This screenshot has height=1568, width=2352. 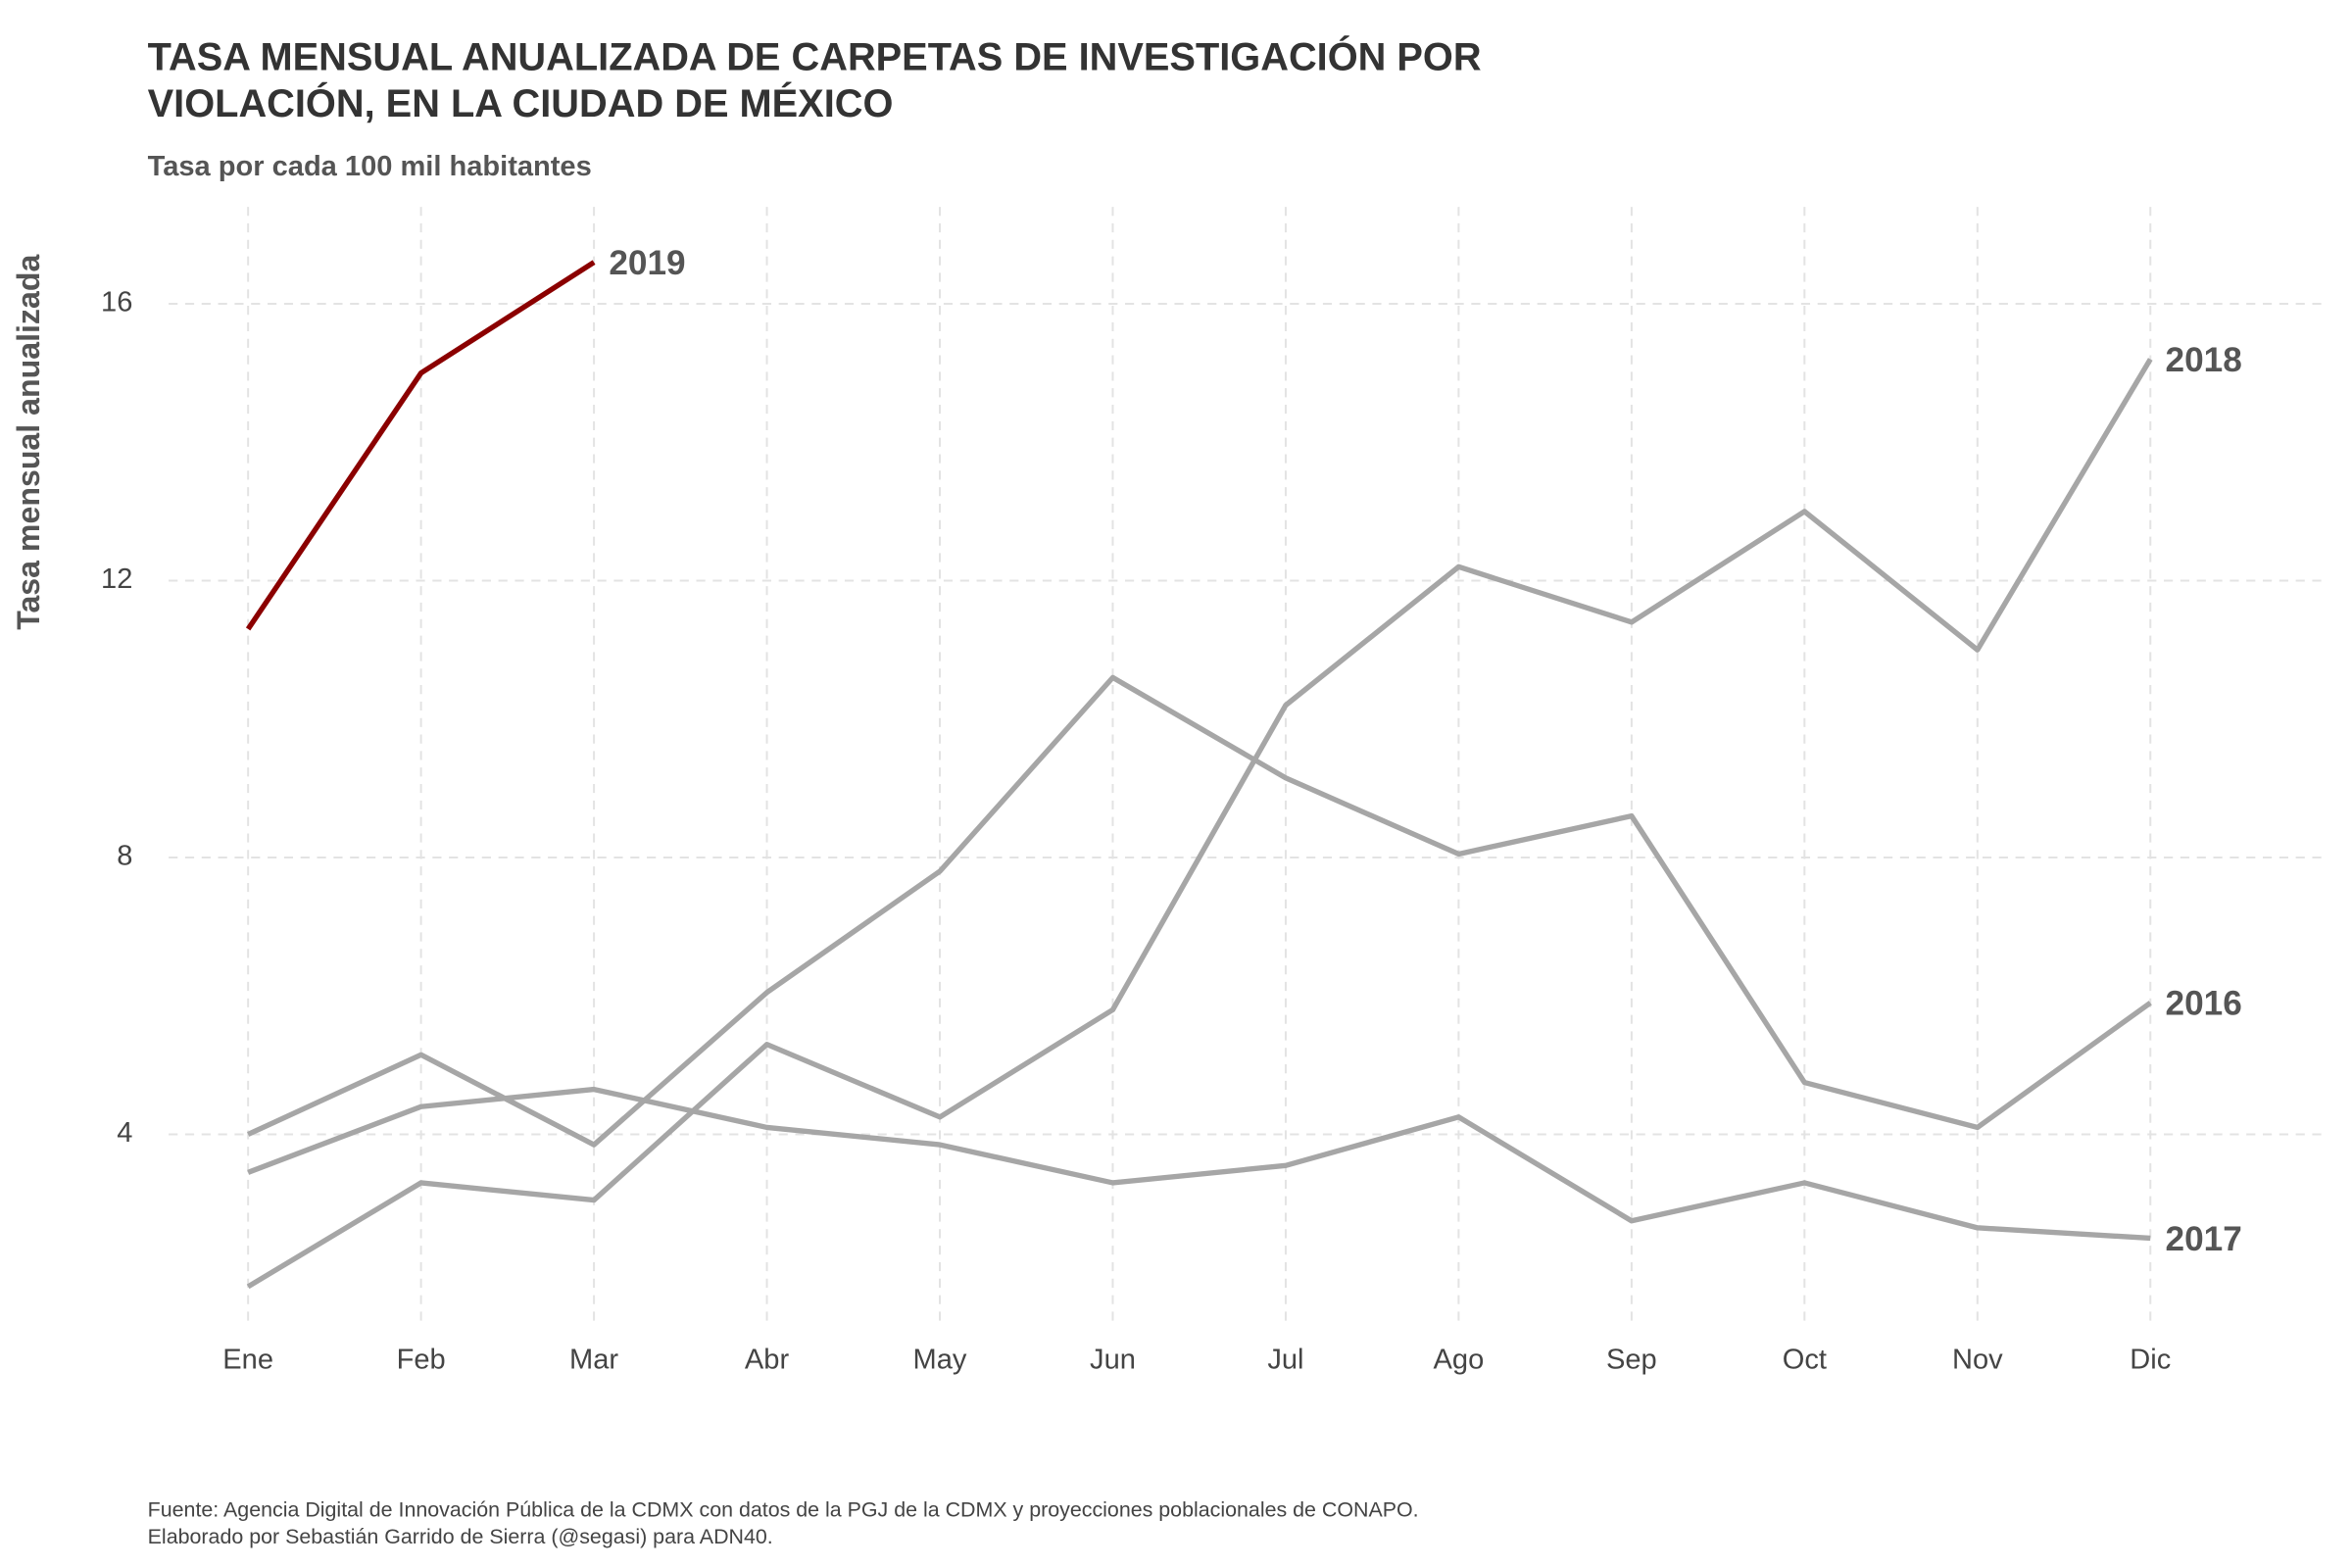 What do you see at coordinates (421, 1360) in the screenshot?
I see `x-tick-label: Feb` at bounding box center [421, 1360].